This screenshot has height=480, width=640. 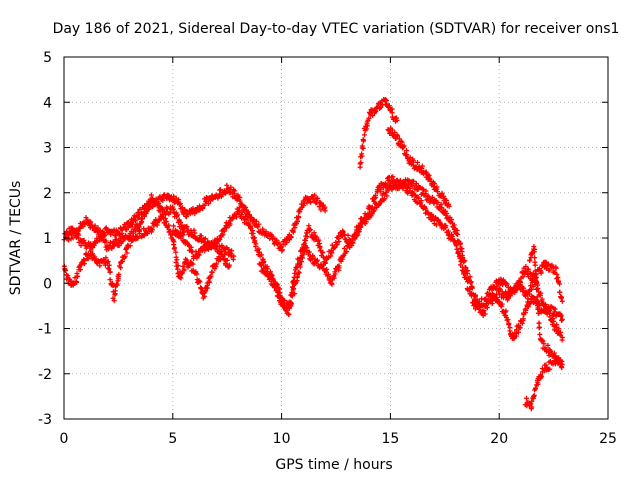 What do you see at coordinates (47, 149) in the screenshot?
I see `y-tick-label: 3` at bounding box center [47, 149].